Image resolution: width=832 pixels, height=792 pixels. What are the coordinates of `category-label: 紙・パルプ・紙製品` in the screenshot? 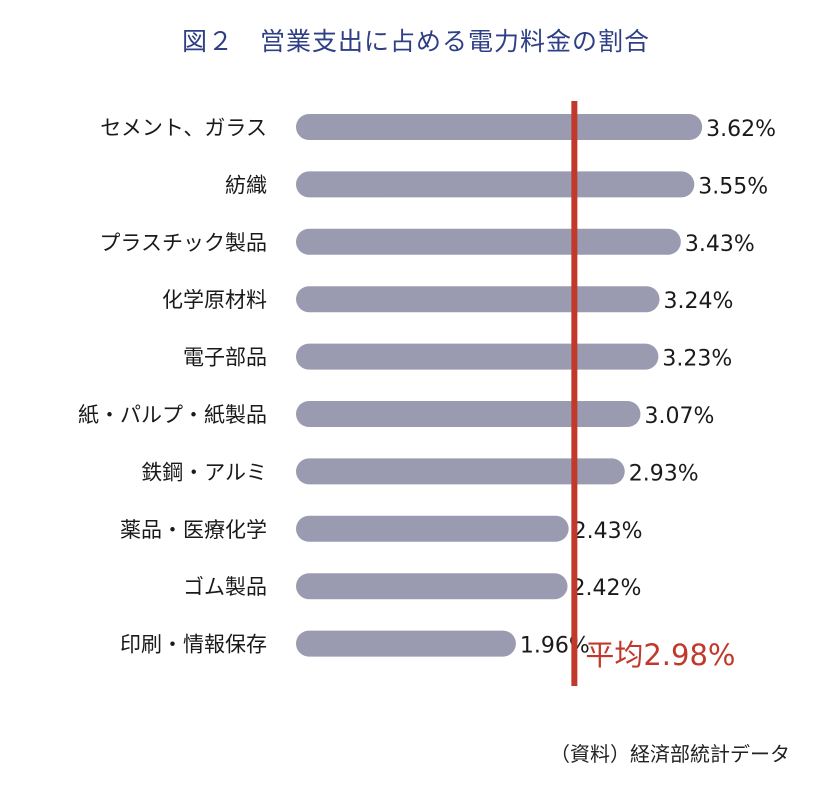 It's located at (172, 415).